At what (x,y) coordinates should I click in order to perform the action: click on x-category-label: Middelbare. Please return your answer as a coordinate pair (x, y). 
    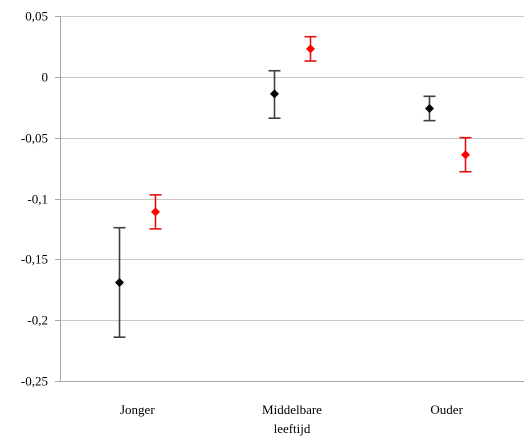
    Looking at the image, I should click on (292, 409).